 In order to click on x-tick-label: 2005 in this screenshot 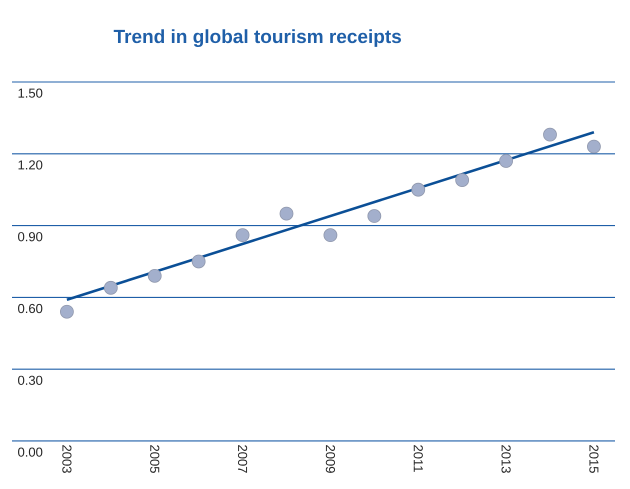, I will do `click(155, 459)`.